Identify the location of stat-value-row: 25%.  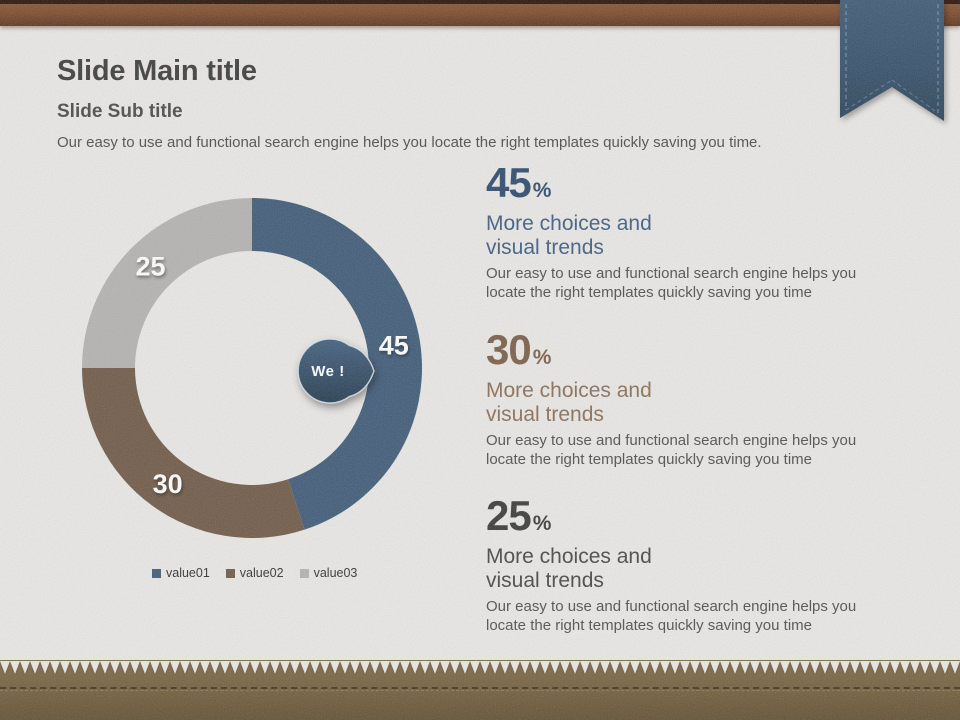
(693, 516).